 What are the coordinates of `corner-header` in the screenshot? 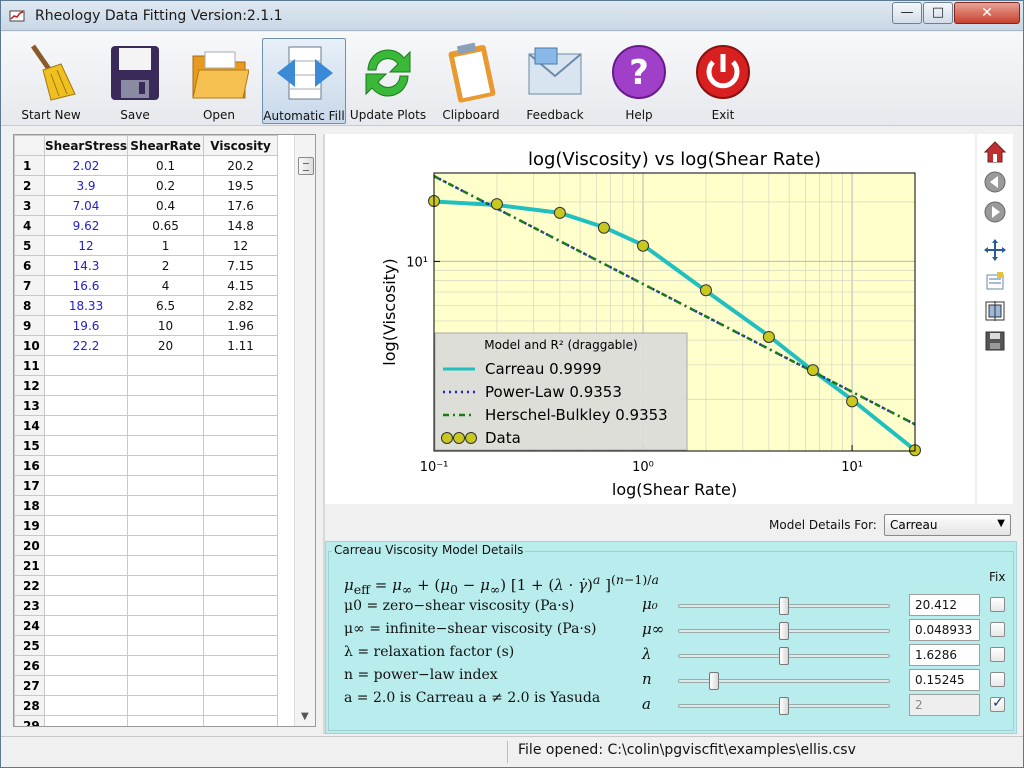 It's located at (29, 145).